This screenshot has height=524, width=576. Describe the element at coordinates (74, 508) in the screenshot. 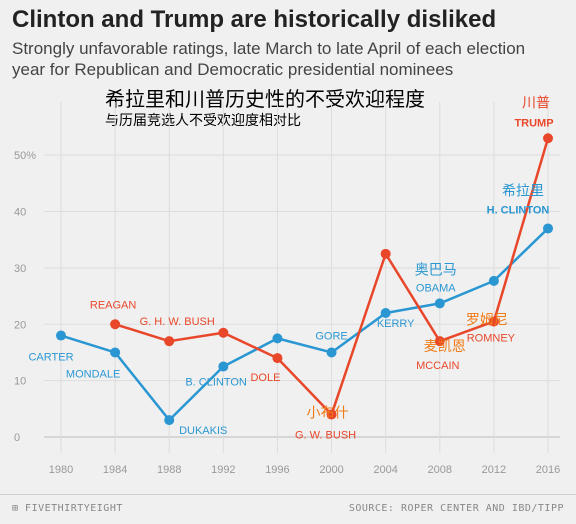

I see `brand-text: FIVETHIRTYEIGHT` at that location.